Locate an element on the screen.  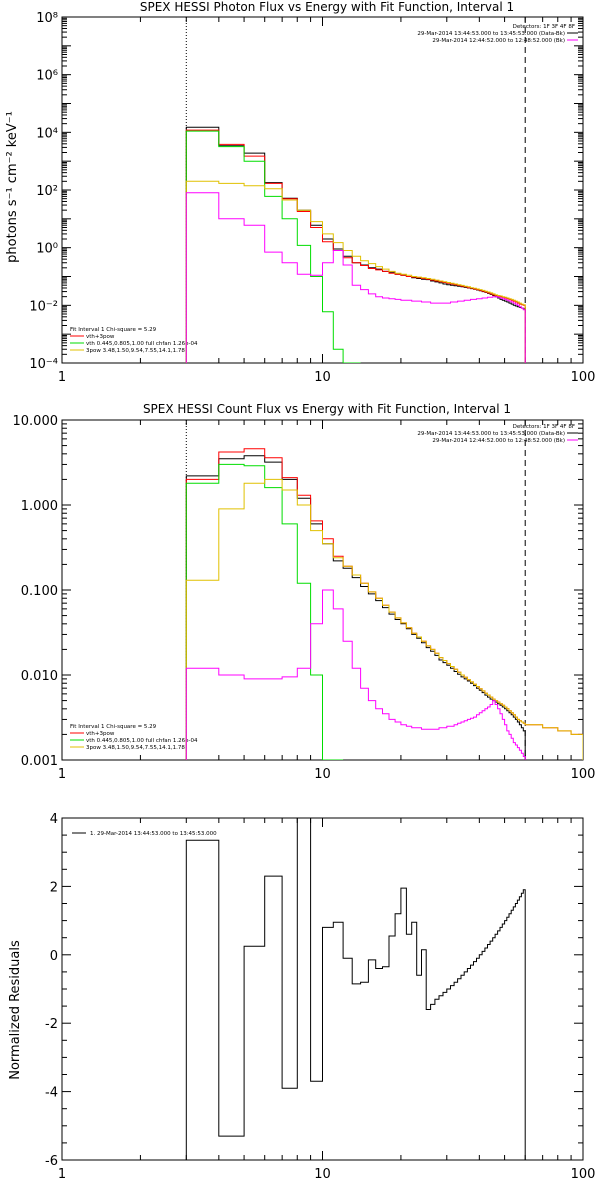
panel1-xtick-label: 100 is located at coordinates (583, 377).